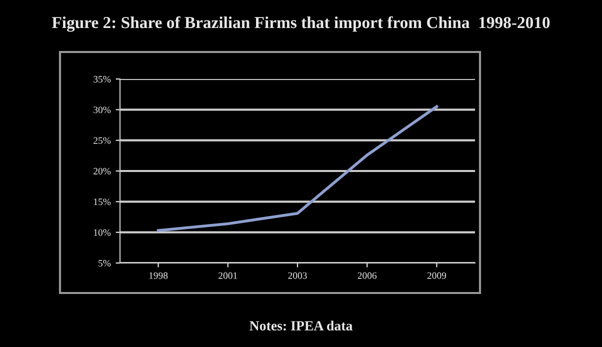  I want to click on y-tick-label: 25%, so click(102, 140).